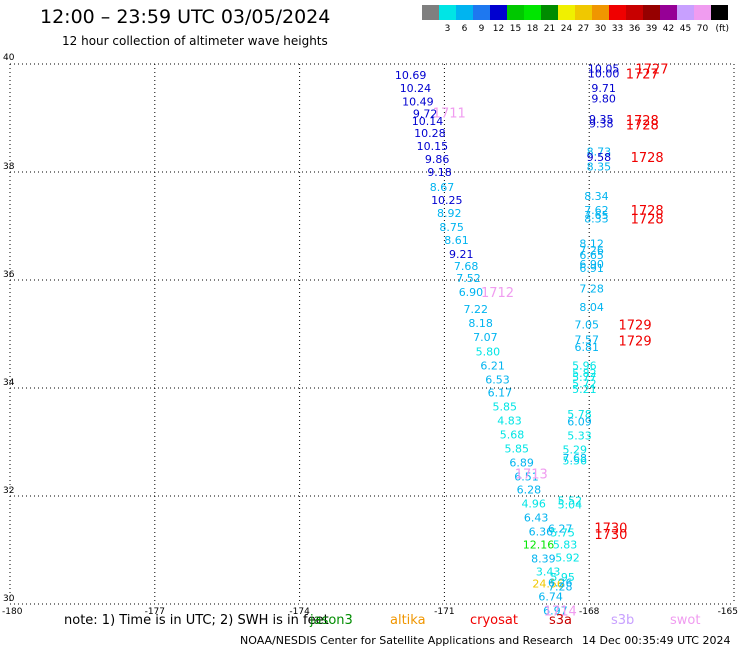 Image resolution: width=740 pixels, height=650 pixels. I want to click on wave-height-label: 7.05, so click(587, 324).